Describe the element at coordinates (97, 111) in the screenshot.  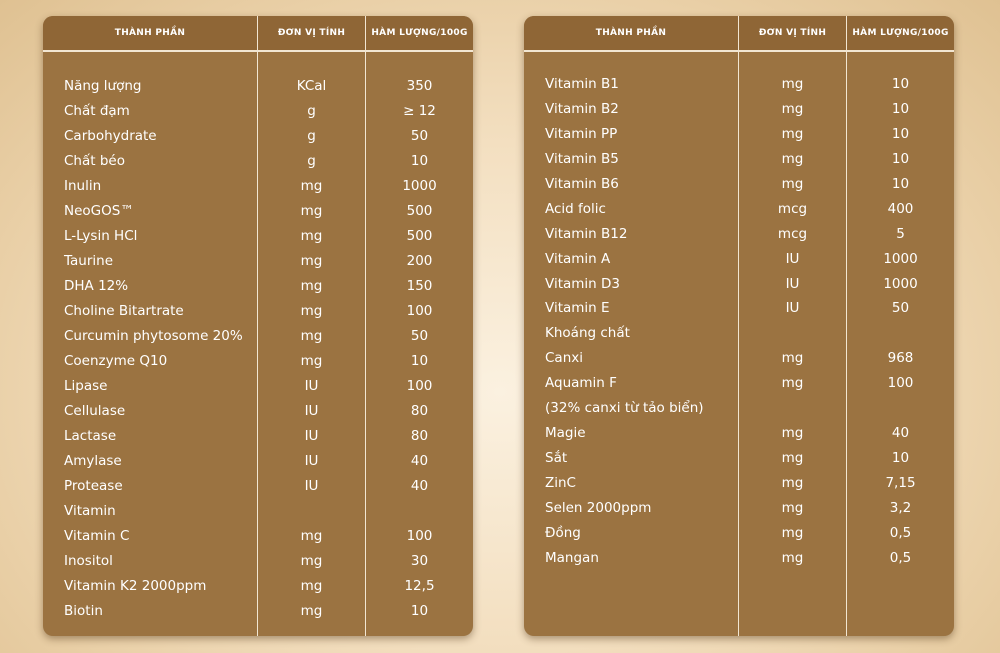
I see `ingredient-name: Chất đạm` at that location.